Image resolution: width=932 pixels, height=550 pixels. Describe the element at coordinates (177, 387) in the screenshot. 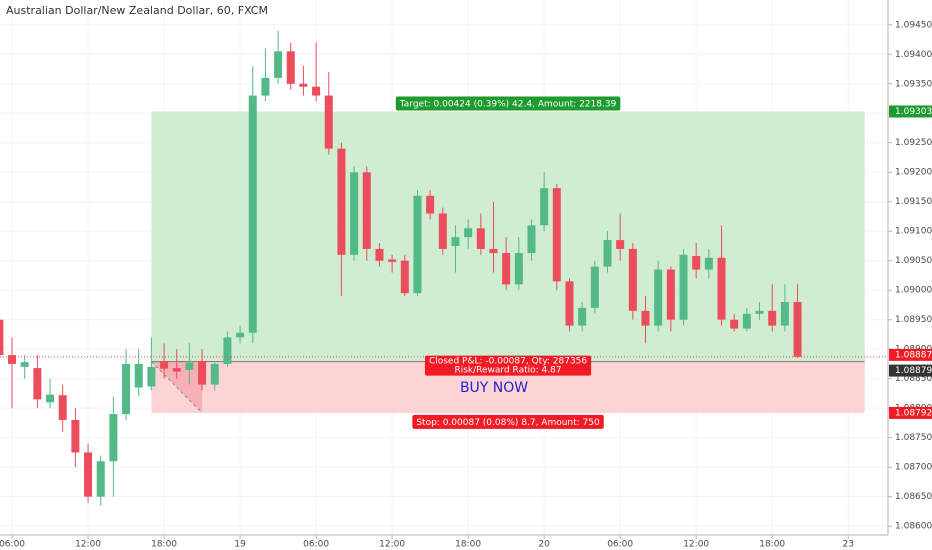

I see `trade-path` at that location.